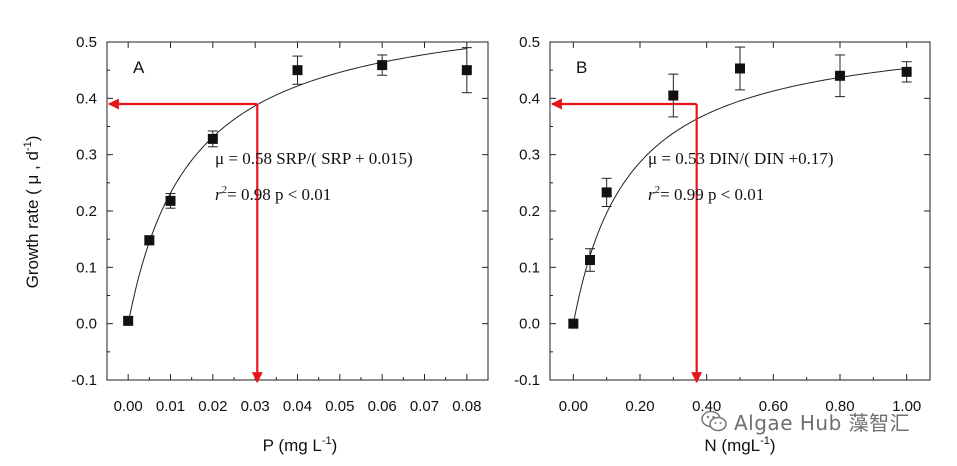 This screenshot has height=466, width=957. Describe the element at coordinates (906, 406) in the screenshot. I see `x-tick-label: 1.00` at that location.